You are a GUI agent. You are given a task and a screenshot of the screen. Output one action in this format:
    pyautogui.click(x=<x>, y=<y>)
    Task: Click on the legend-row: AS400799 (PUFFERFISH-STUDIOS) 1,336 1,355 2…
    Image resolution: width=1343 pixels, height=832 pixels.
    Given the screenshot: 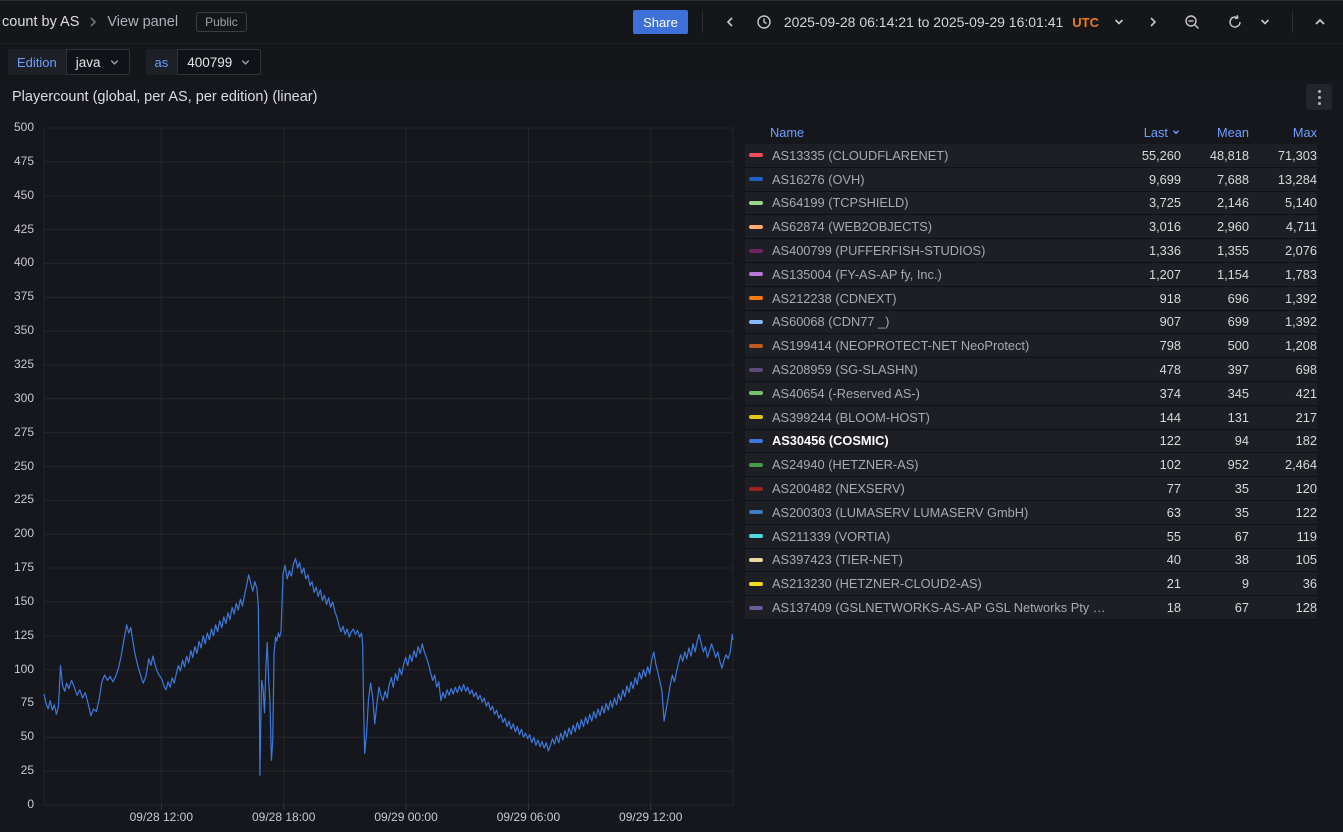 What is the action you would take?
    pyautogui.click(x=1031, y=251)
    